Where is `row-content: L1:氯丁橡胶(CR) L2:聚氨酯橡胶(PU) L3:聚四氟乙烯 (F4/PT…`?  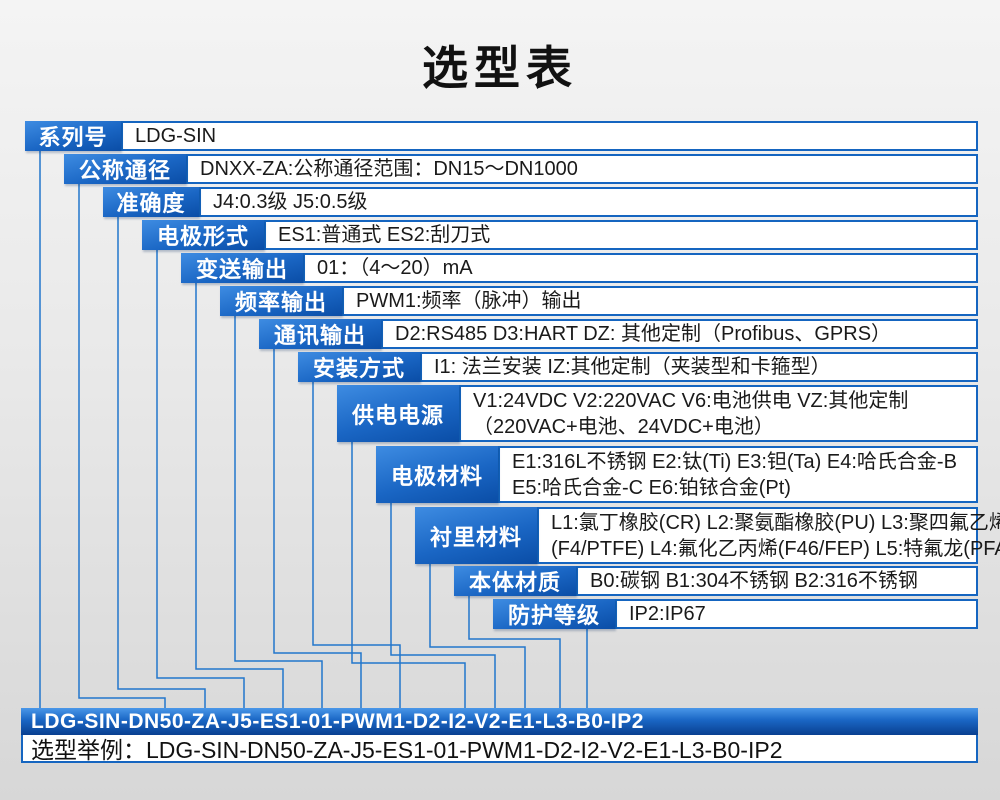
row-content: L1:氯丁橡胶(CR) L2:聚氨酯橡胶(PU) L3:聚四氟乙烯 (F4/PT… is located at coordinates (768, 535).